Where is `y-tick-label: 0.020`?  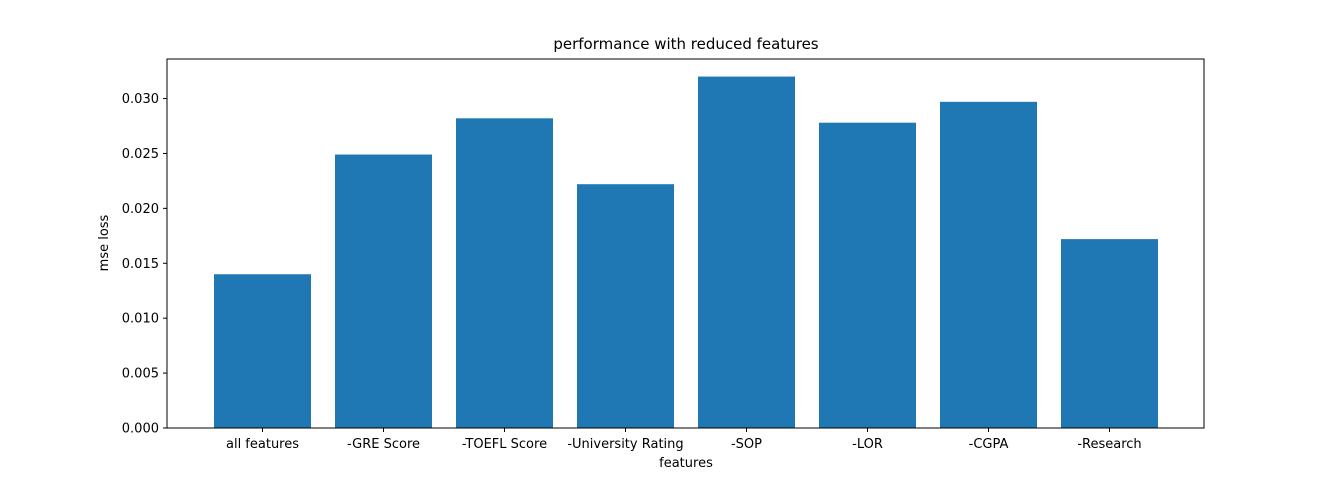
y-tick-label: 0.020 is located at coordinates (140, 209).